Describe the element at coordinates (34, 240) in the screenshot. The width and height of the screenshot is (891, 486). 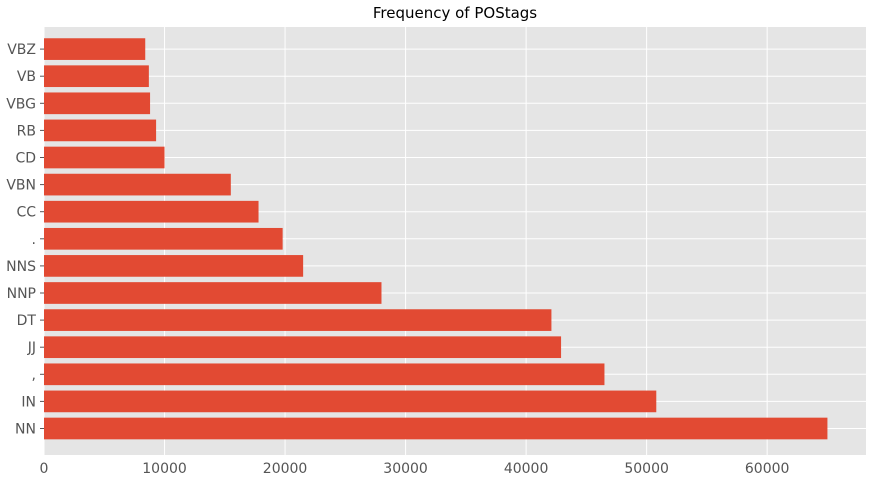
I see `y-tick-label: .` at that location.